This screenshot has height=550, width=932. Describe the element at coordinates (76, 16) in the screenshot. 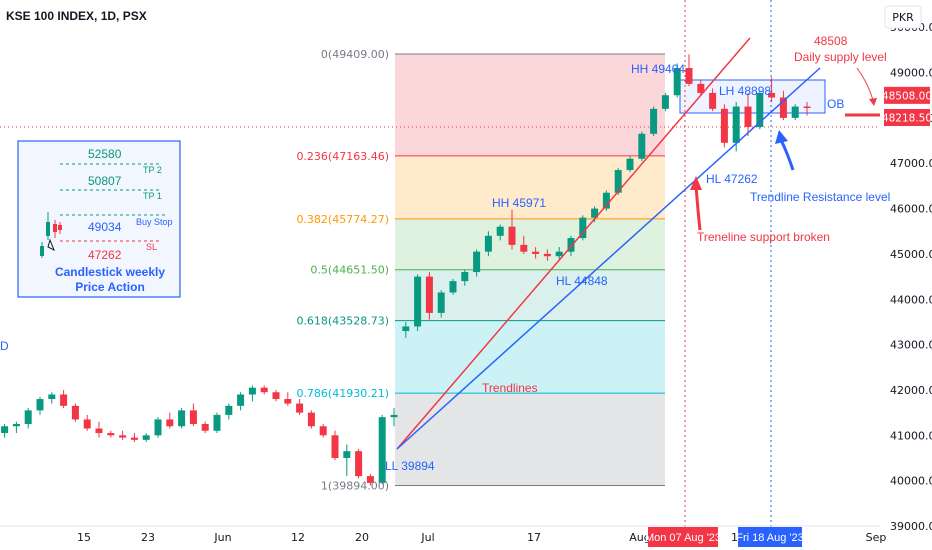

I see `chart-title: KSE 100 INDEX, 1D, PSX` at that location.